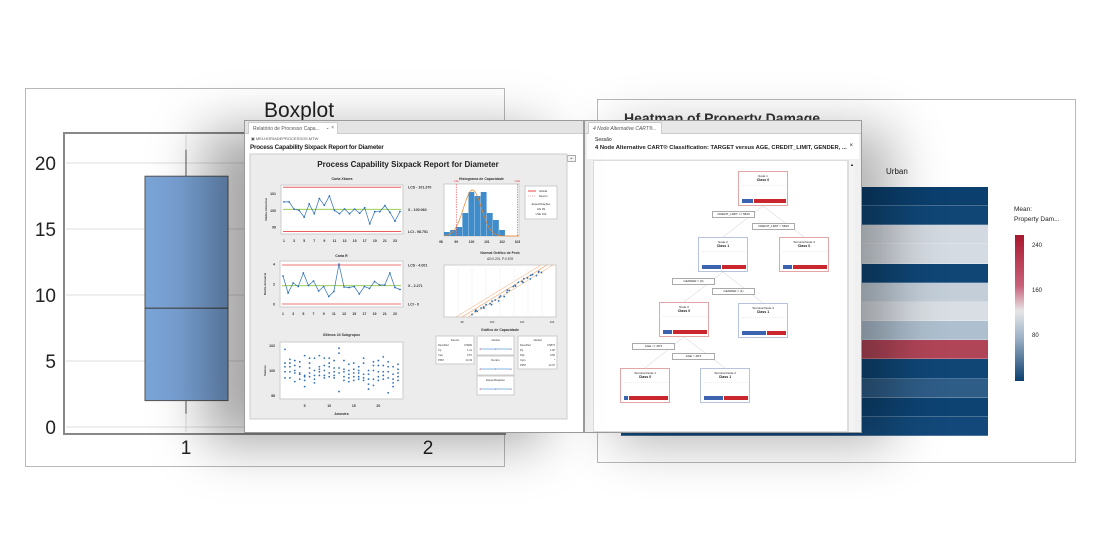 This screenshot has height=556, width=1104. I want to click on tree-node: Node 3 Class 0, so click(684, 319).